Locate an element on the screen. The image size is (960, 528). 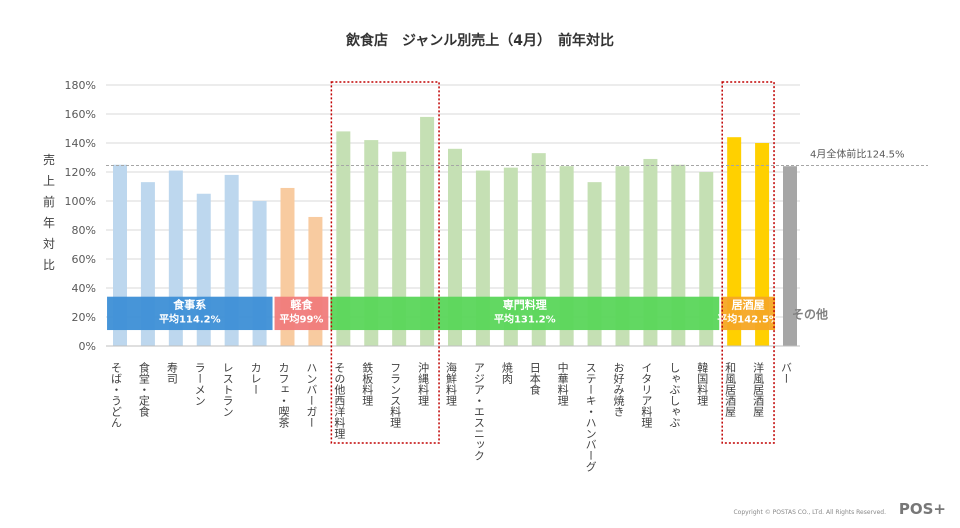
x-tick-label: ハンバーガー is located at coordinates (311, 395).